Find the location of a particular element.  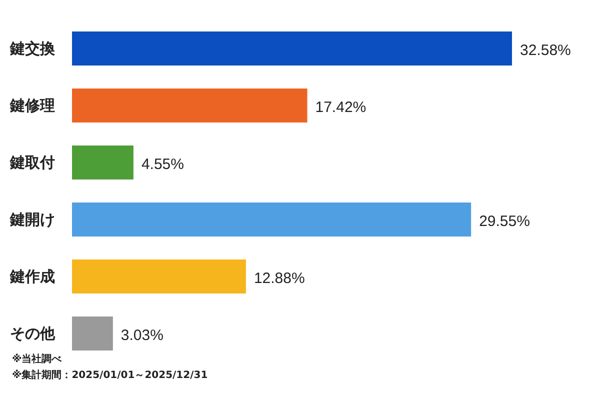

category-label: 鍵交換 is located at coordinates (32, 49).